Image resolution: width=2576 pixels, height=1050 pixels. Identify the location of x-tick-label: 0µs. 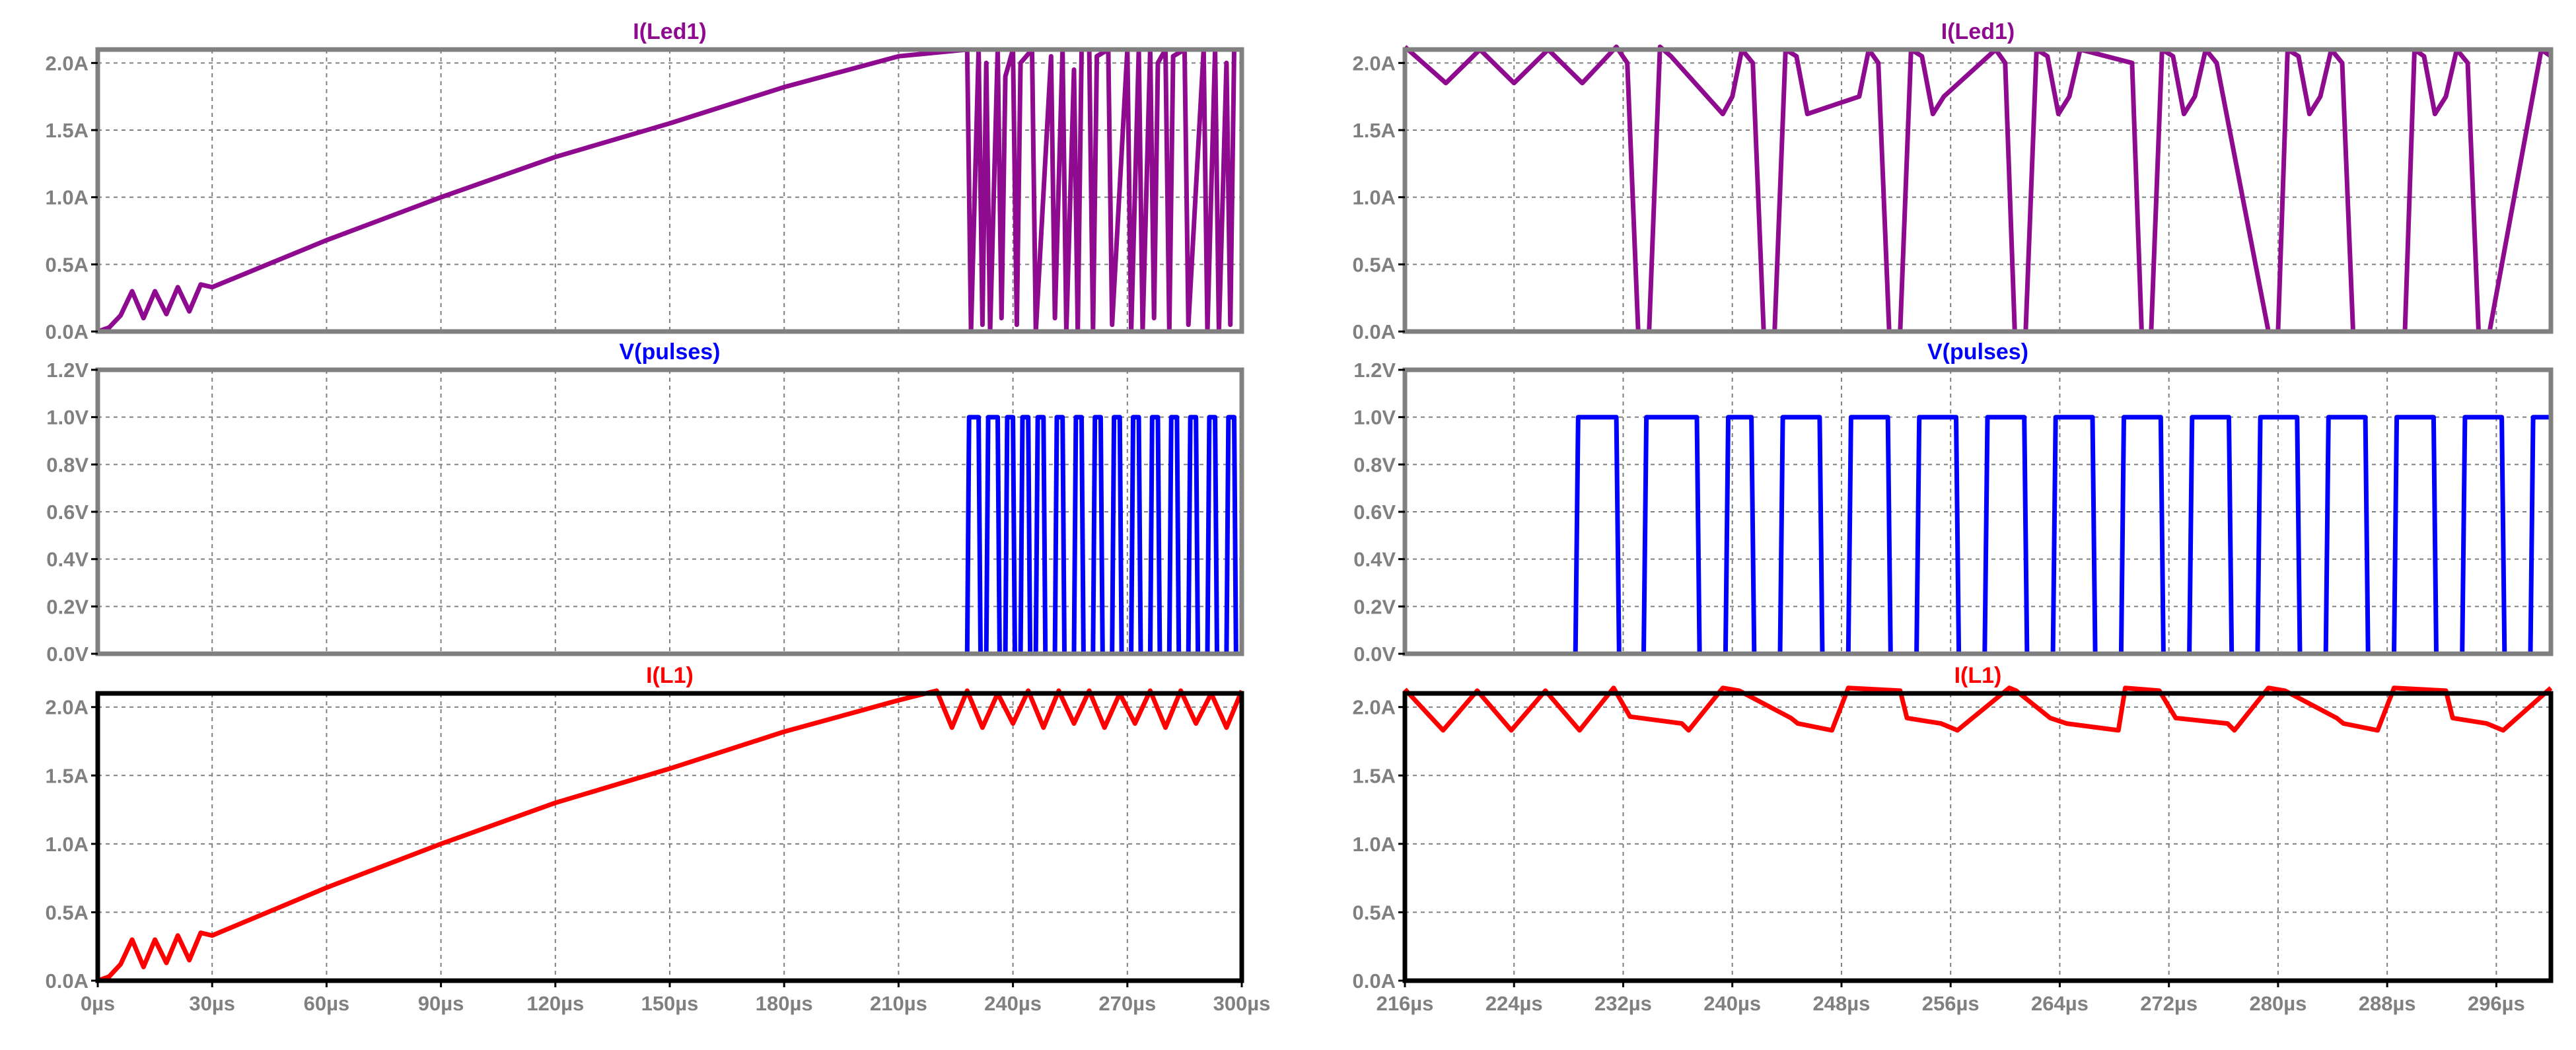
(98, 1003).